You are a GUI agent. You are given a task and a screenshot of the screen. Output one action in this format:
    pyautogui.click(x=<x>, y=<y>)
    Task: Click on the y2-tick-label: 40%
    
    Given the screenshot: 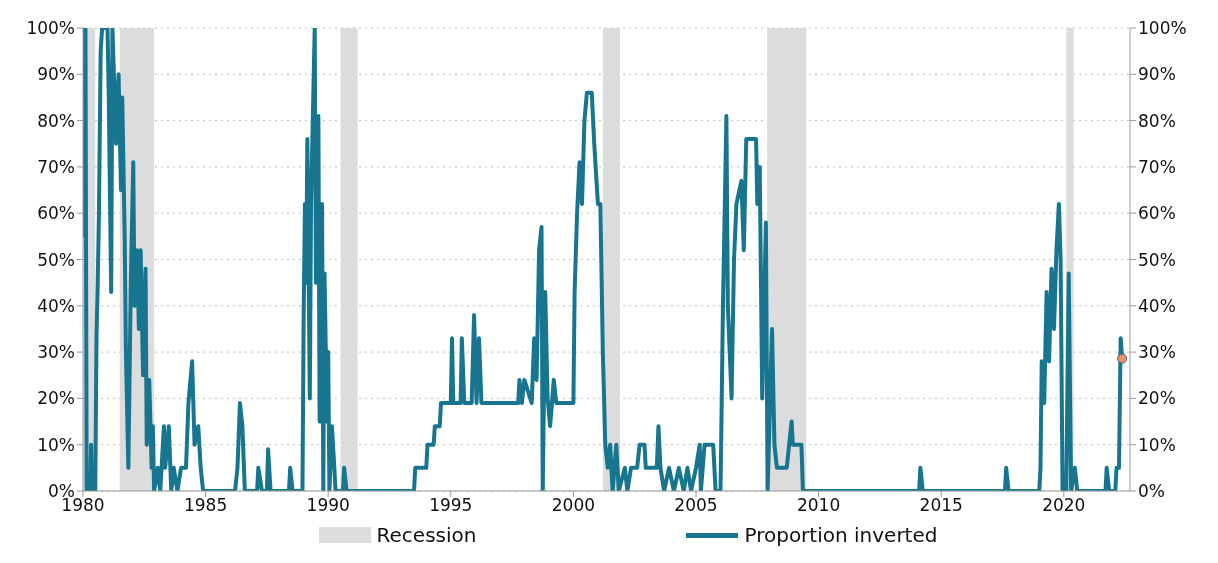 What is the action you would take?
    pyautogui.click(x=1157, y=305)
    